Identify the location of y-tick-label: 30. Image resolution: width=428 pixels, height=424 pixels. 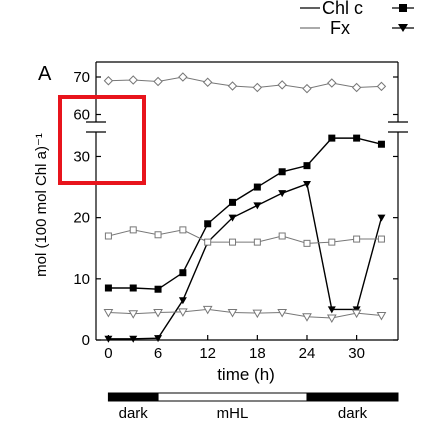
(81, 156).